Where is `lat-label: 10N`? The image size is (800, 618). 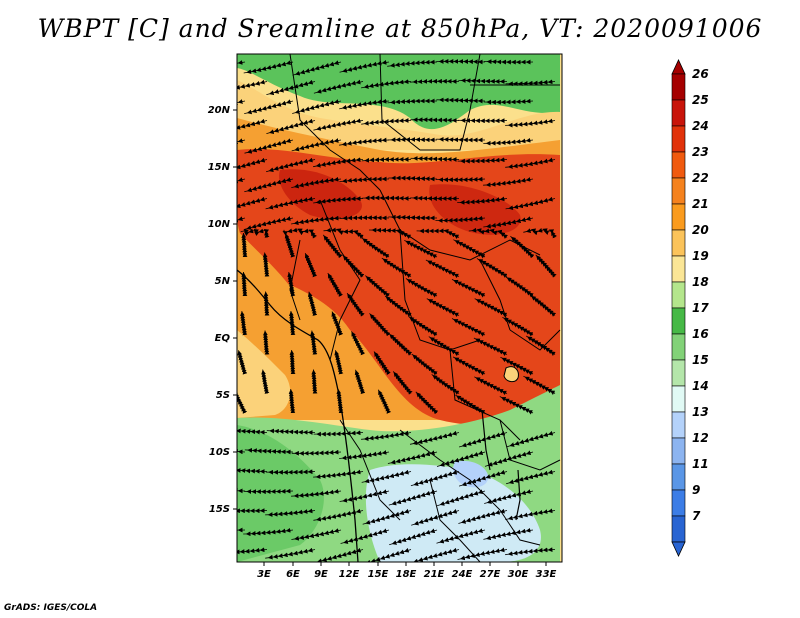
lat-label: 10N is located at coordinates (219, 224).